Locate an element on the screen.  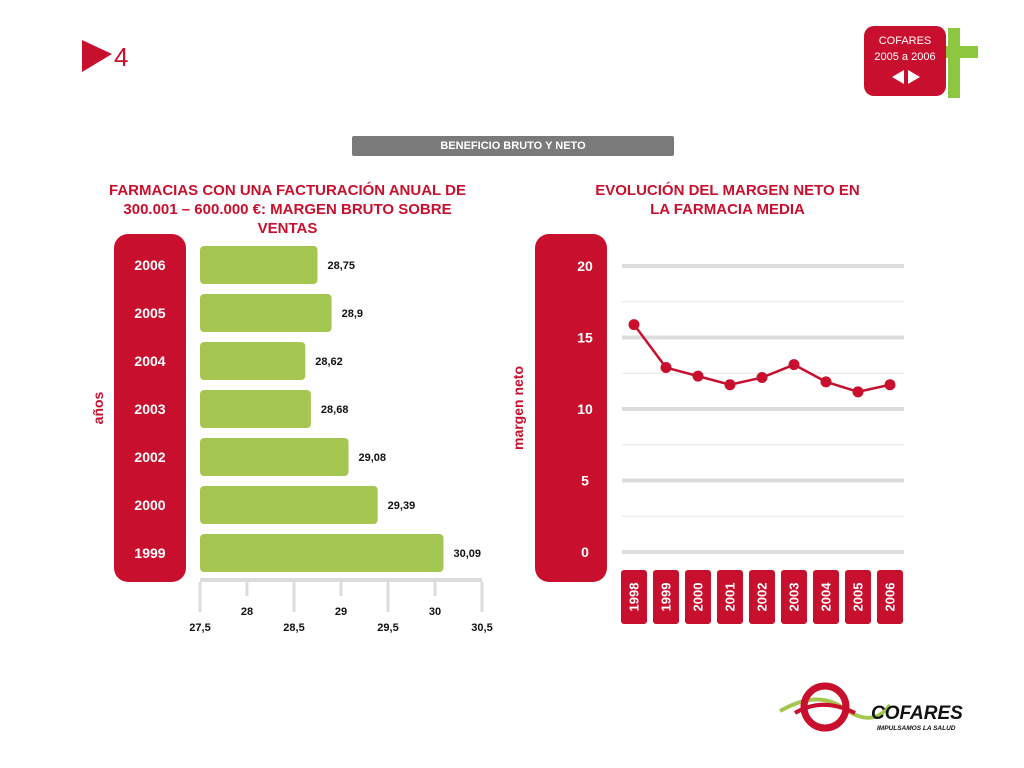
bar-value-2002: 29,08 is located at coordinates (373, 458).